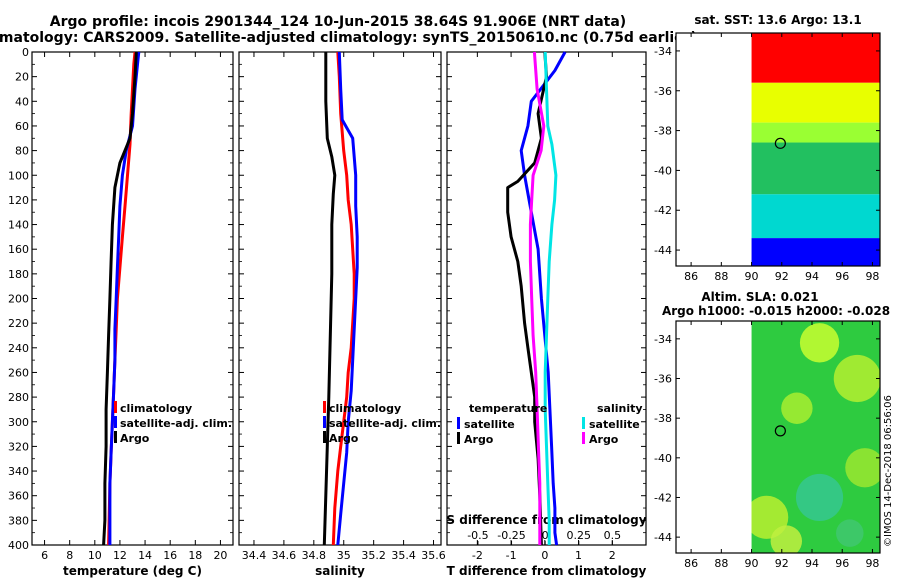  I want to click on sst-map-title: sat. SST: 13.6 Argo: 13.1, so click(777, 20).